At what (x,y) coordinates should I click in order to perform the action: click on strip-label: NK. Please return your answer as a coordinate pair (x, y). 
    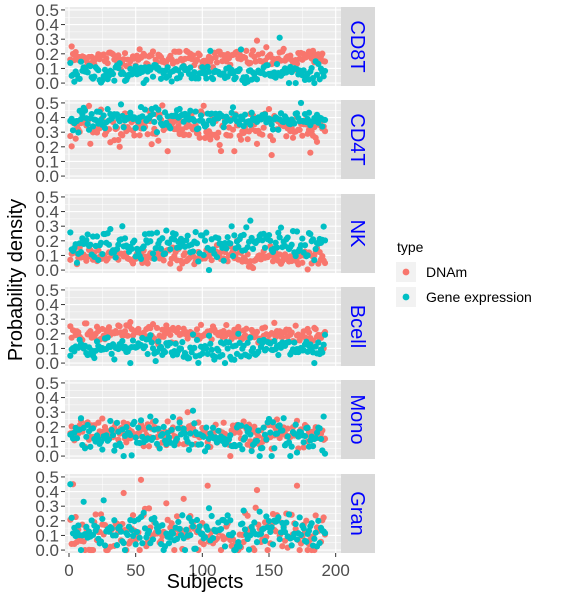
    Looking at the image, I should click on (357, 234).